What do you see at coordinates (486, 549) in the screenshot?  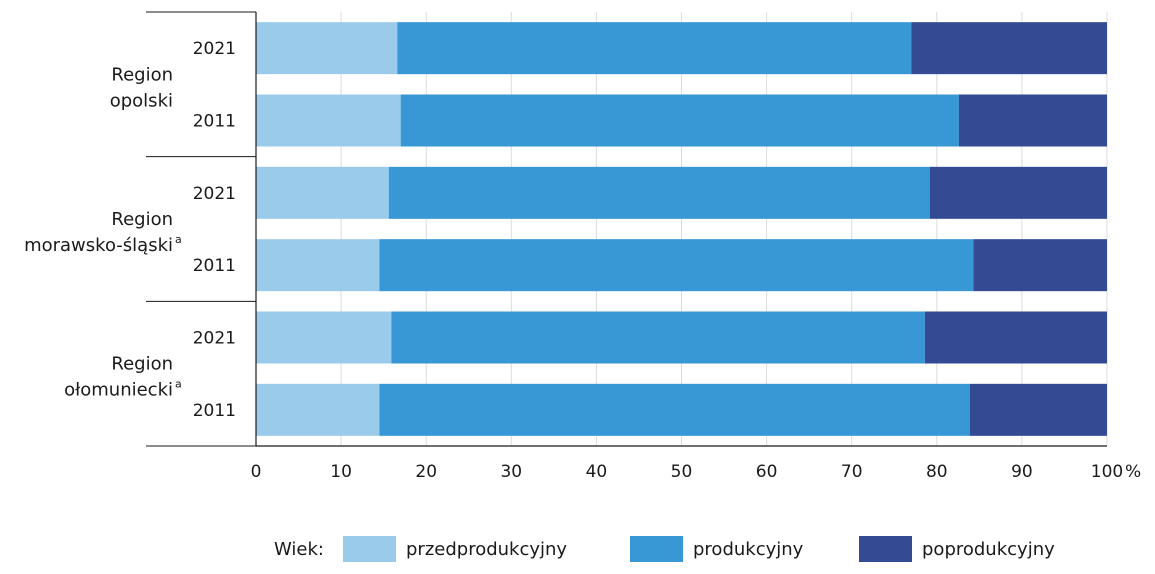 I see `legend-label: przedprodukcyjny` at bounding box center [486, 549].